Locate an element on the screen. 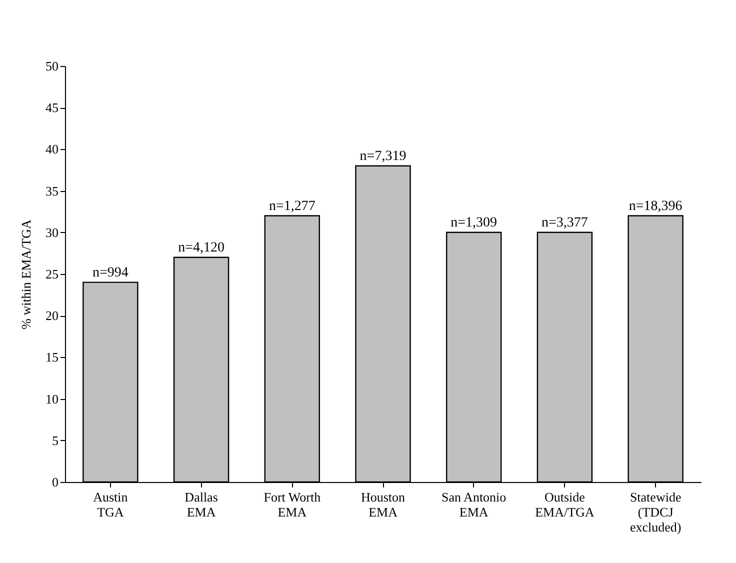 The image size is (736, 563). y-tick-label: 10 is located at coordinates (52, 398).